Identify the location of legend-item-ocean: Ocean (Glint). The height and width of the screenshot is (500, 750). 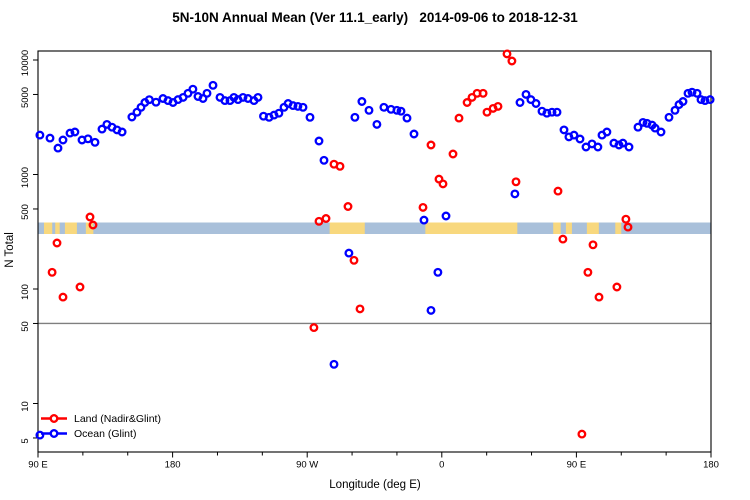
(100, 433).